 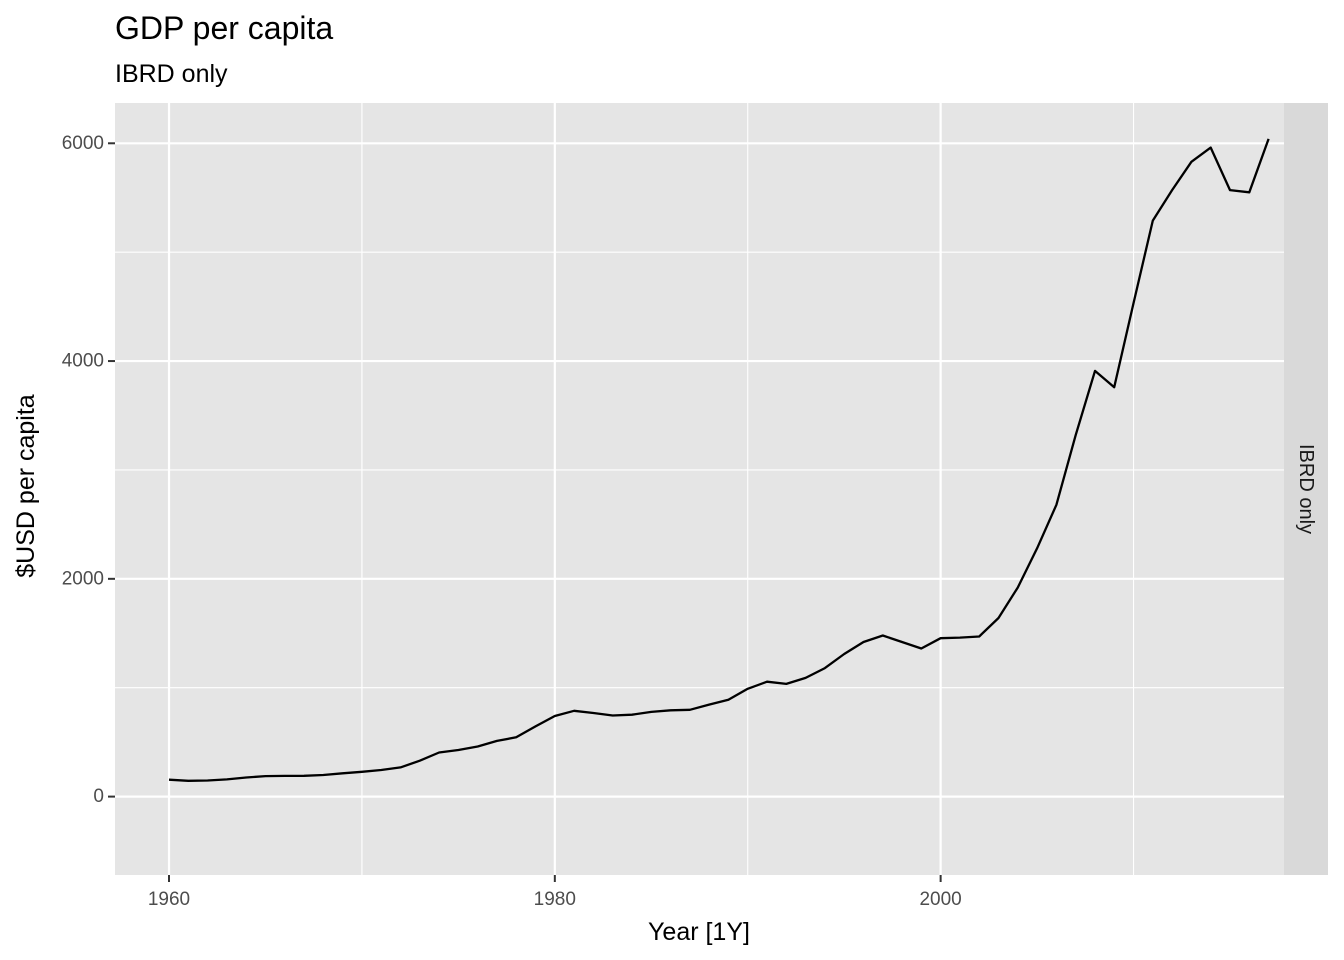 What do you see at coordinates (83, 361) in the screenshot?
I see `y-tick-label: 4000` at bounding box center [83, 361].